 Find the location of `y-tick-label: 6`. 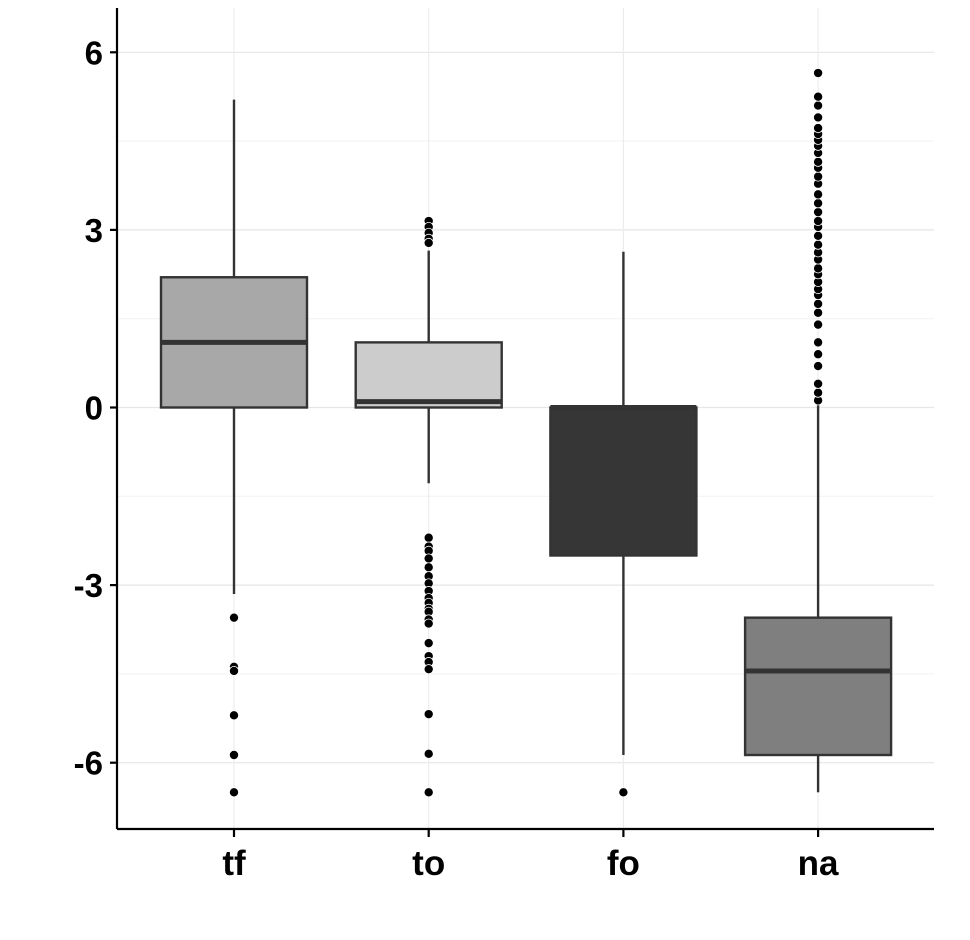

y-tick-label: 6 is located at coordinates (94, 52).